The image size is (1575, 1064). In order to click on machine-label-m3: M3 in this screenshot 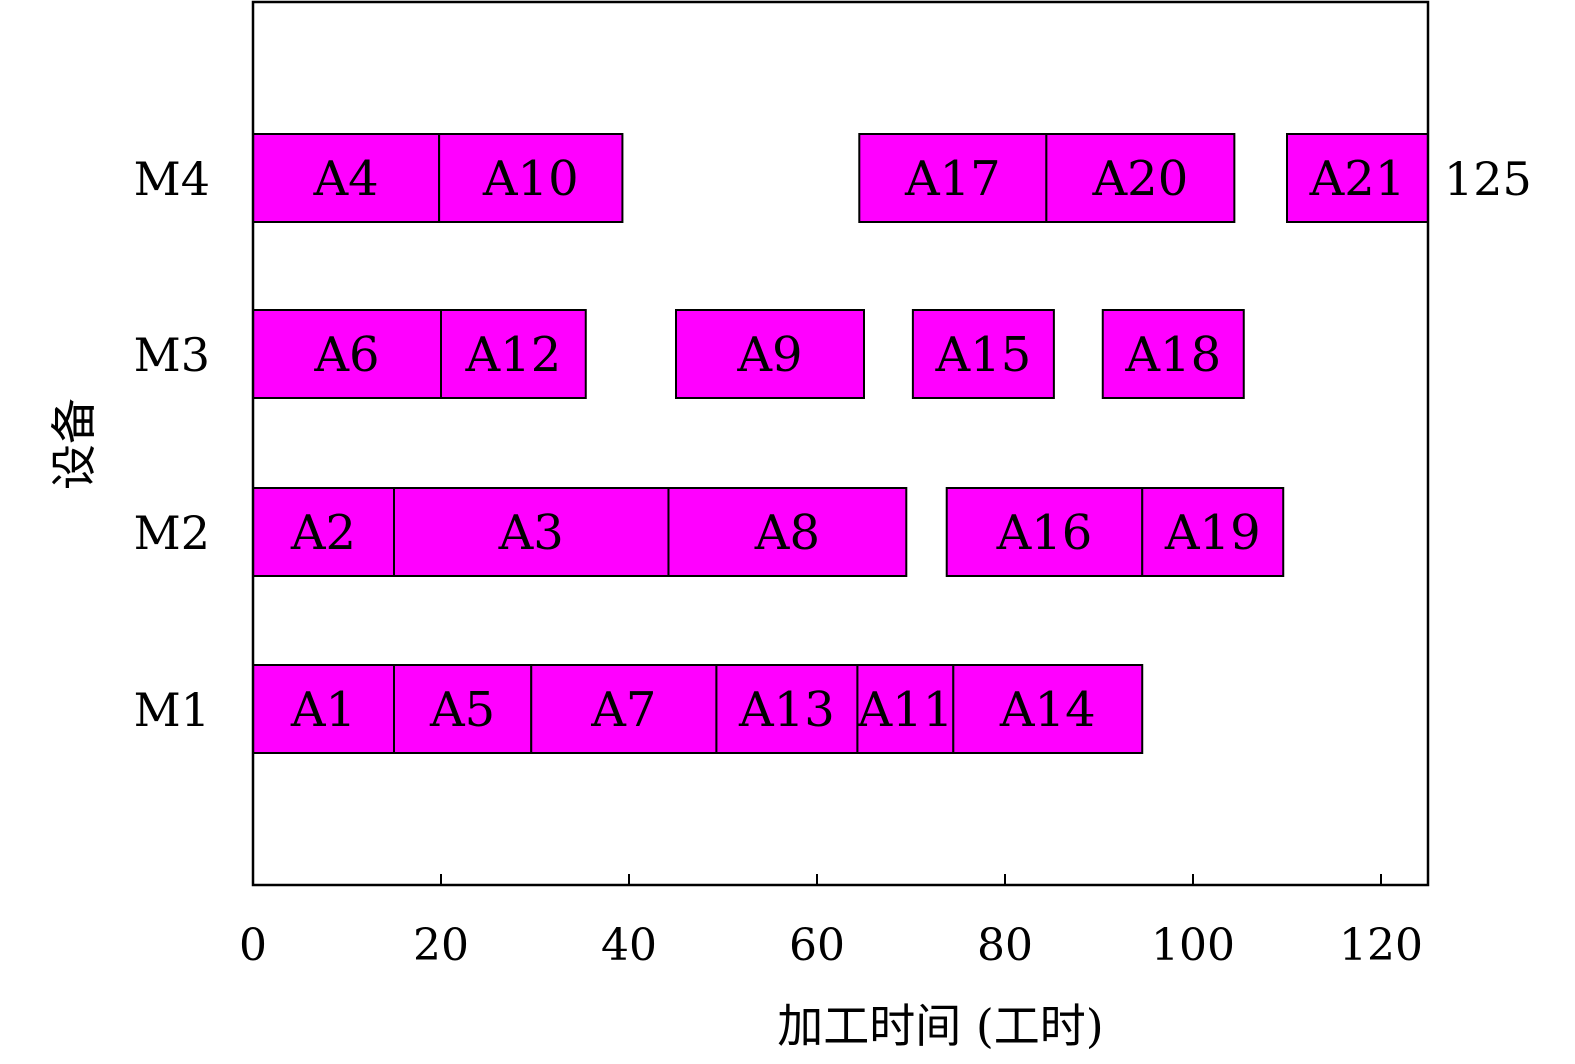, I will do `click(172, 355)`.